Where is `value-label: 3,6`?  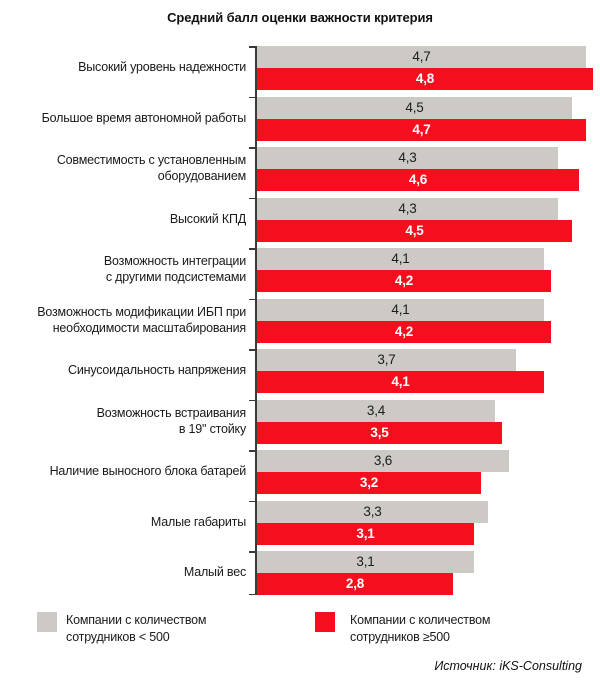
value-label: 3,6 is located at coordinates (383, 460).